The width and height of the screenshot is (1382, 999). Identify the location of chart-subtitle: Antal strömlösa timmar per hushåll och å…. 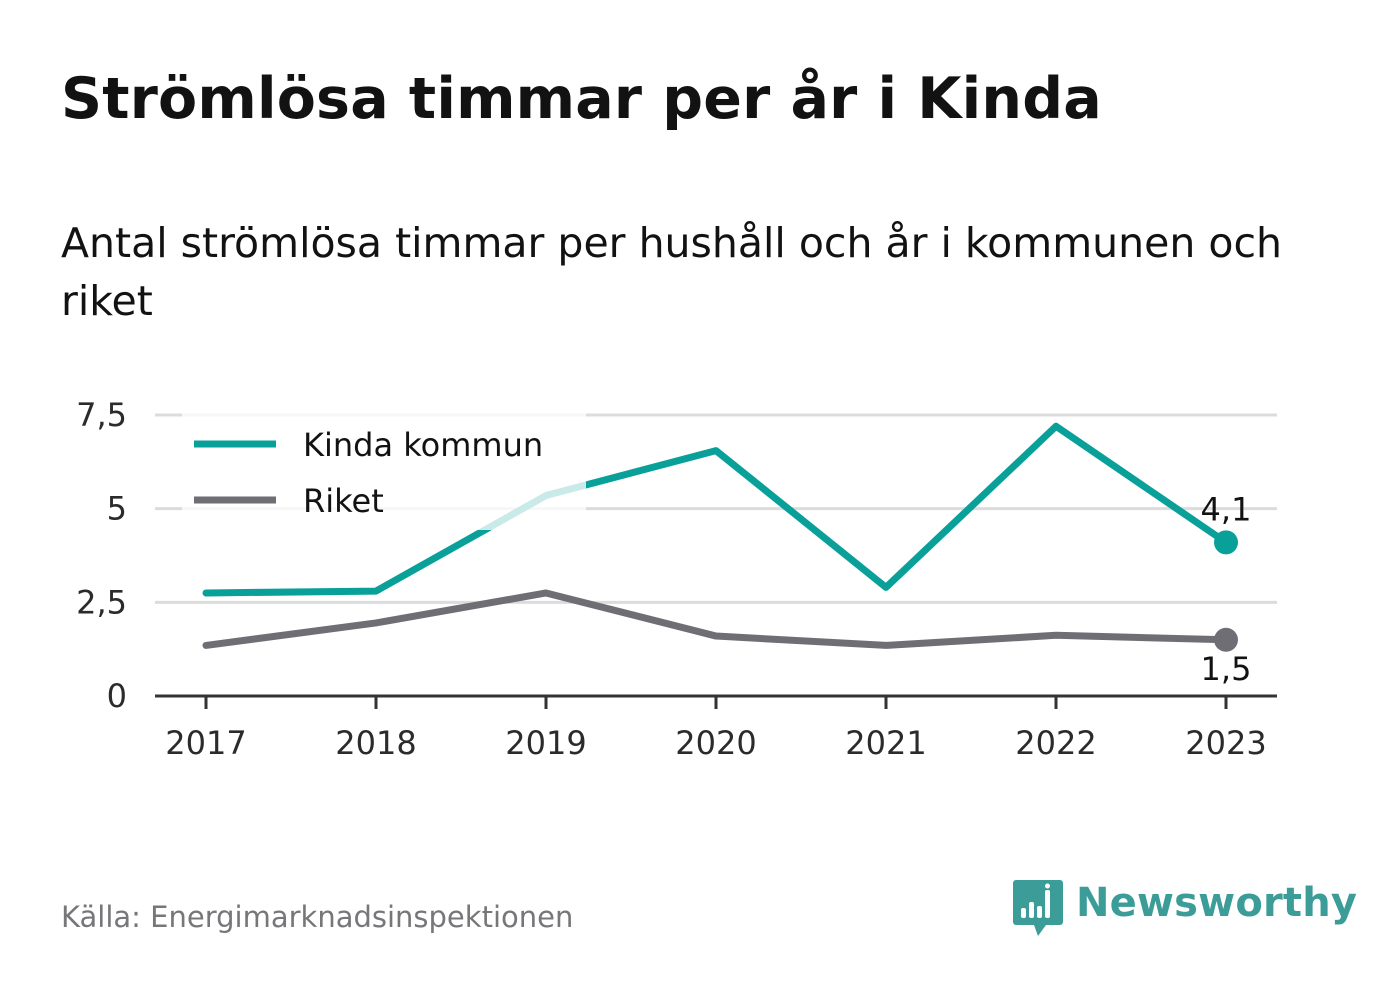
(671, 272).